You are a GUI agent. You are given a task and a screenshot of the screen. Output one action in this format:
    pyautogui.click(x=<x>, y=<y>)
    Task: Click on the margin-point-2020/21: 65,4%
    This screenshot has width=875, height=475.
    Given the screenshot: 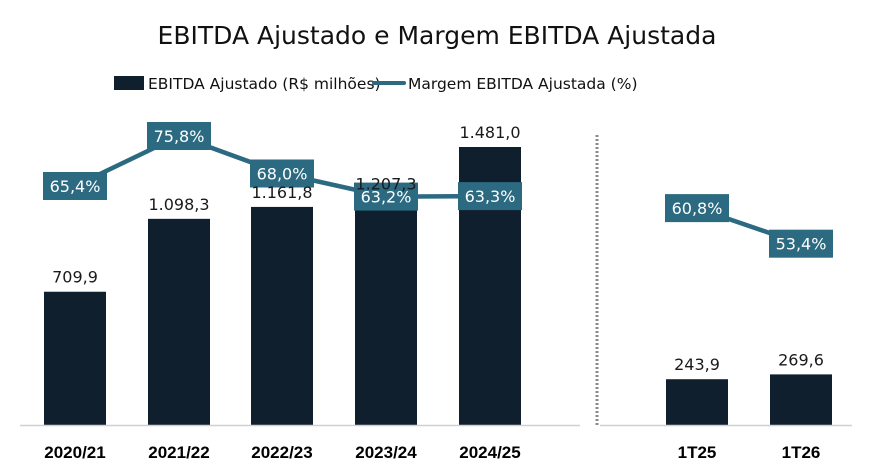 What is the action you would take?
    pyautogui.click(x=75, y=186)
    